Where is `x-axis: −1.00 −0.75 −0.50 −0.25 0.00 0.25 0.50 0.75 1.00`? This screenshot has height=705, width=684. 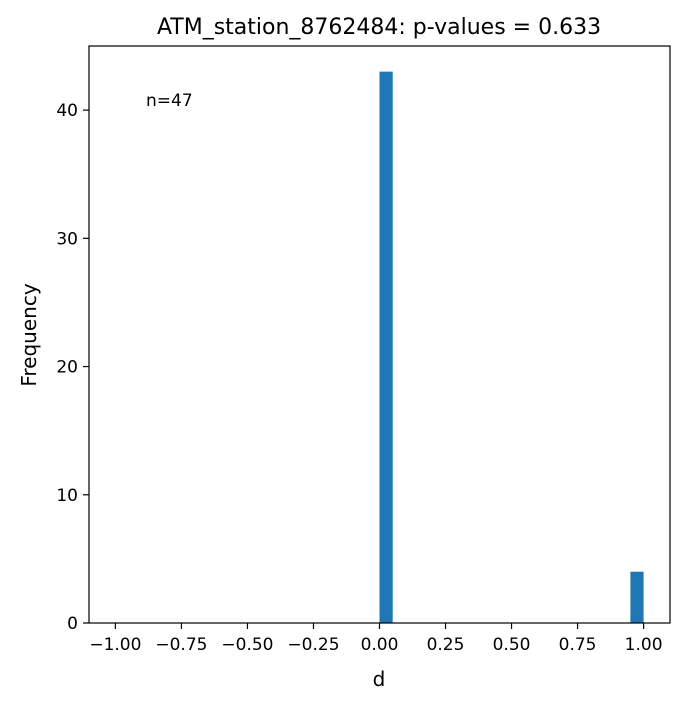
x-axis: −1.00 −0.75 −0.50 −0.25 0.00 0.25 0.50 0.75 1.00 is located at coordinates (376, 639).